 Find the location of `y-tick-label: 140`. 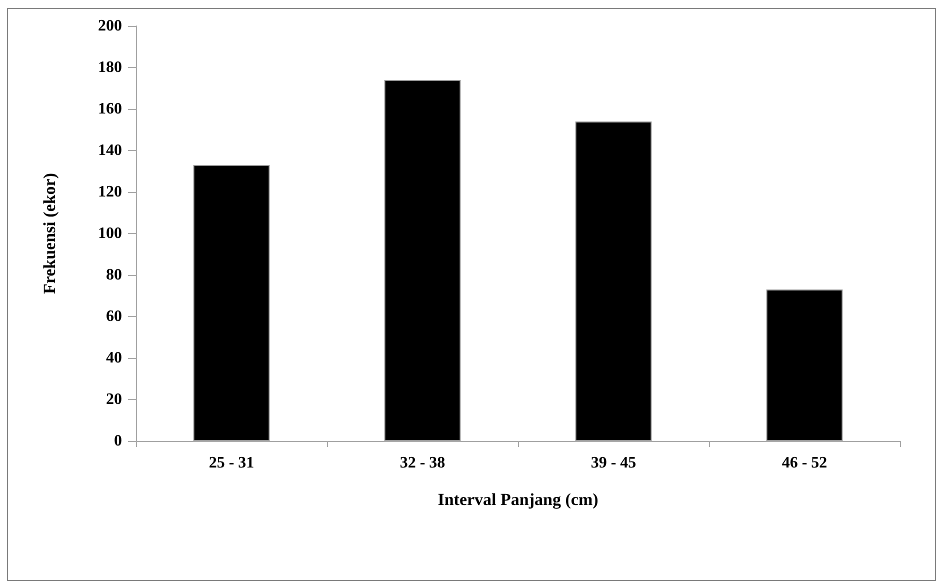

y-tick-label: 140 is located at coordinates (110, 150).